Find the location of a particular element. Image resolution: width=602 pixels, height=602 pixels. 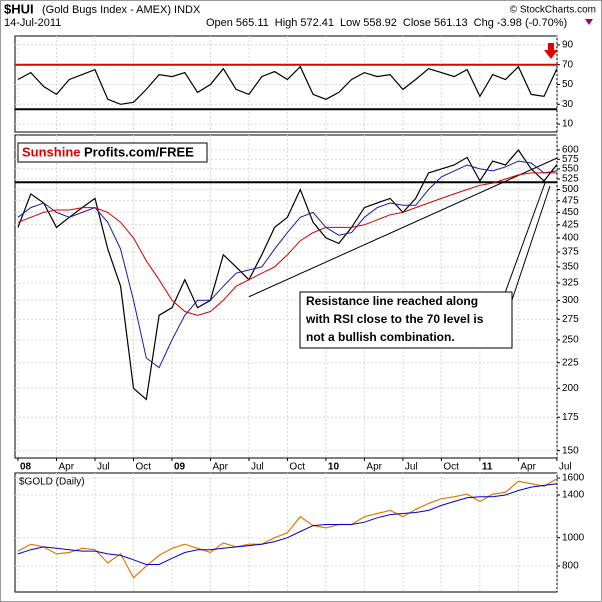

quote-label: Chg is located at coordinates (484, 23).